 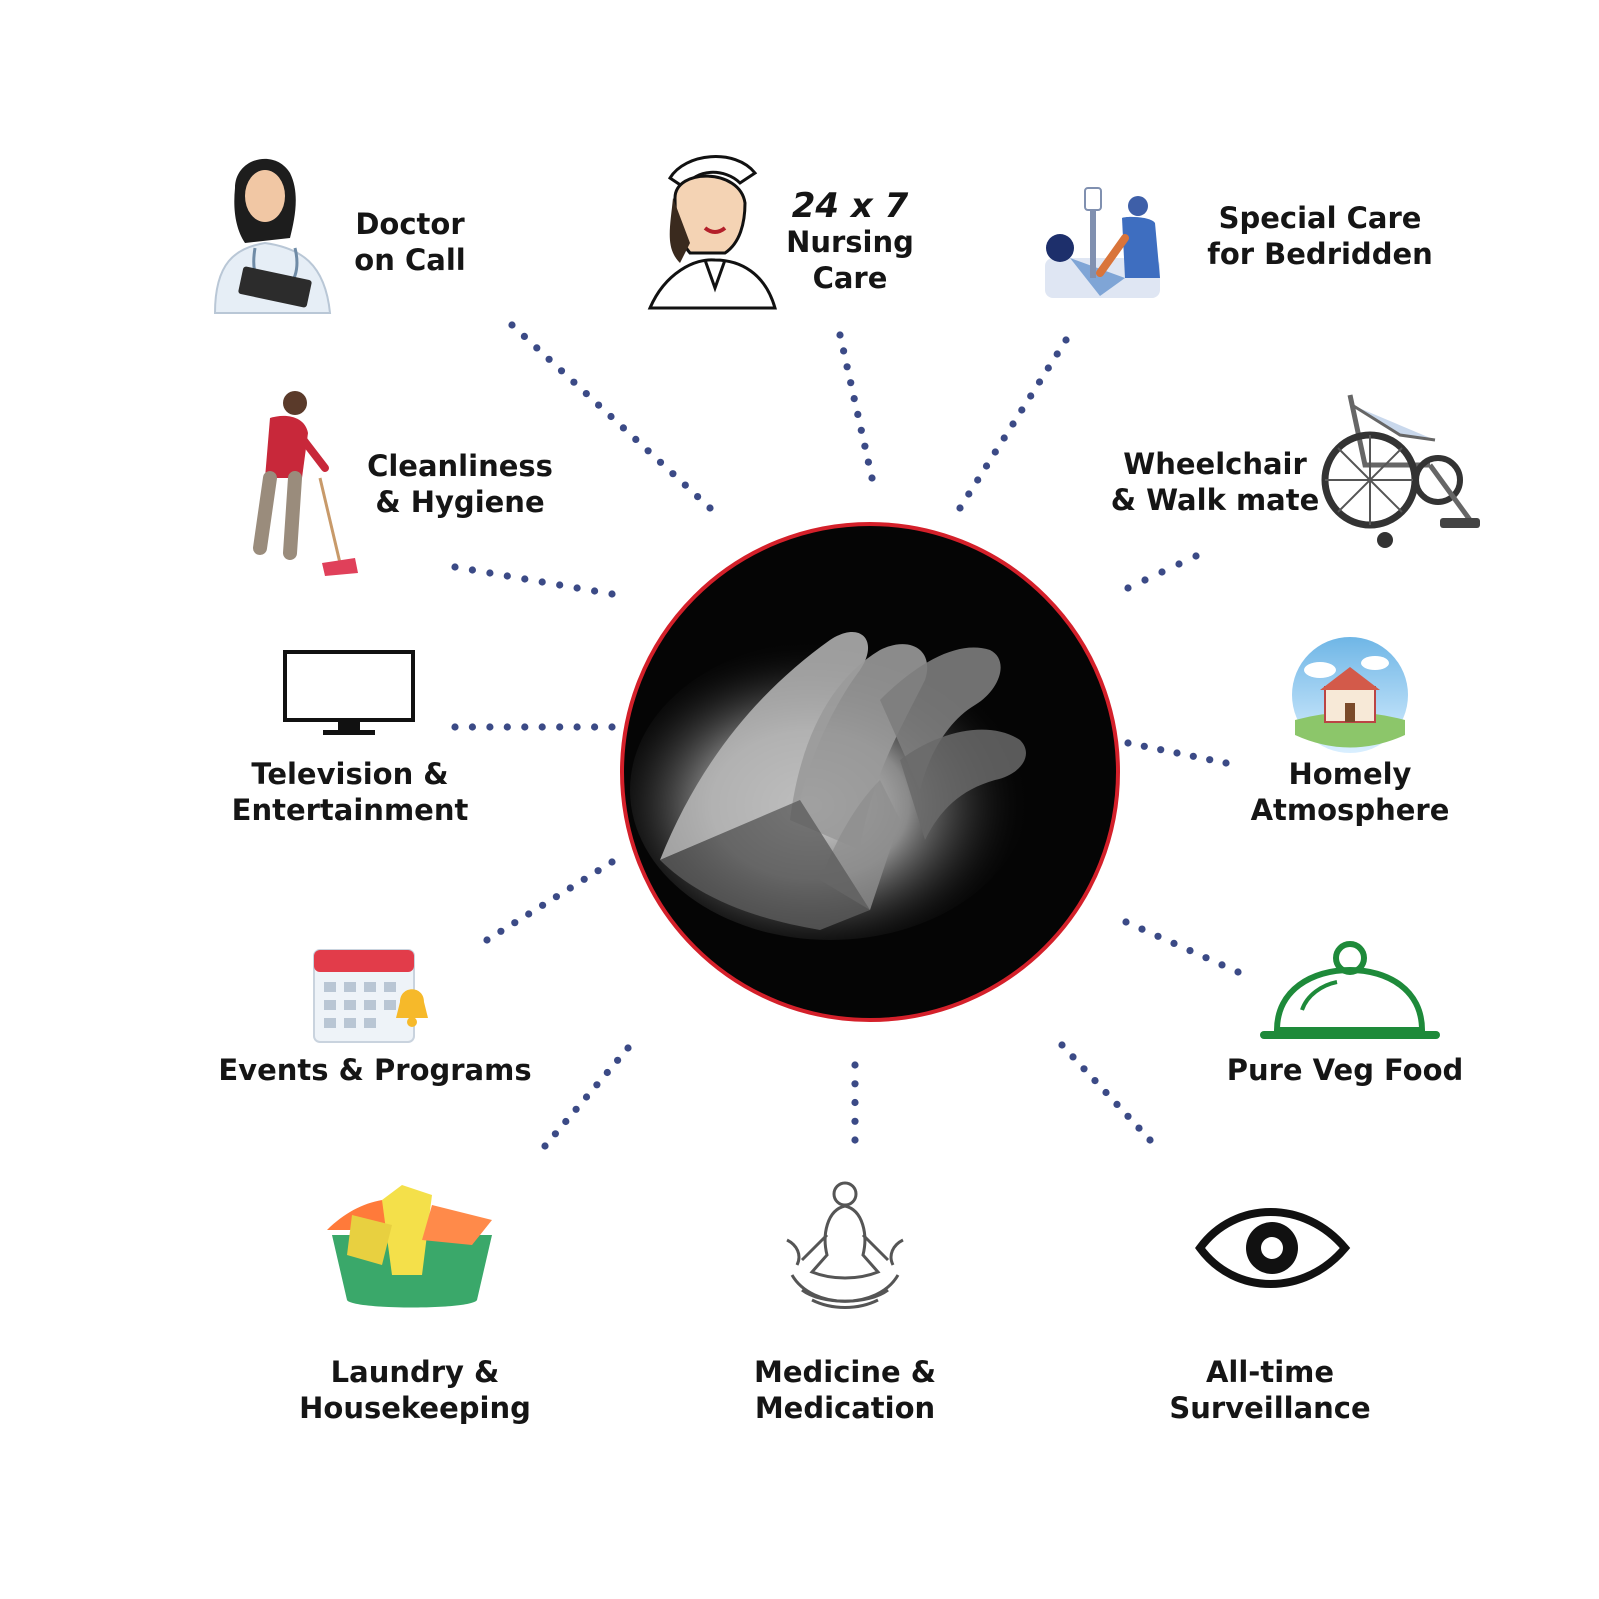 What do you see at coordinates (410, 242) in the screenshot?
I see `label-doctor: Doctor on Call` at bounding box center [410, 242].